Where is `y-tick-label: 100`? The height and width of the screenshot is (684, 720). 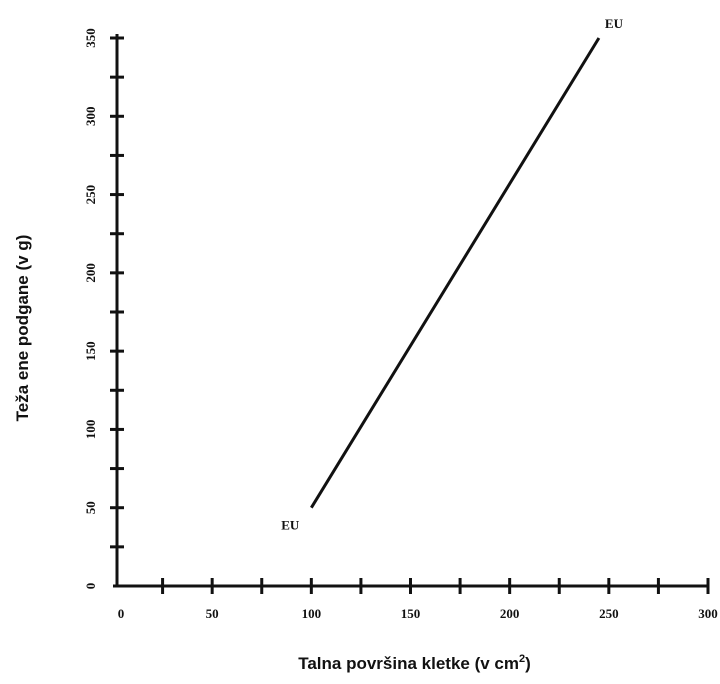
y-tick-label: 100 is located at coordinates (90, 430).